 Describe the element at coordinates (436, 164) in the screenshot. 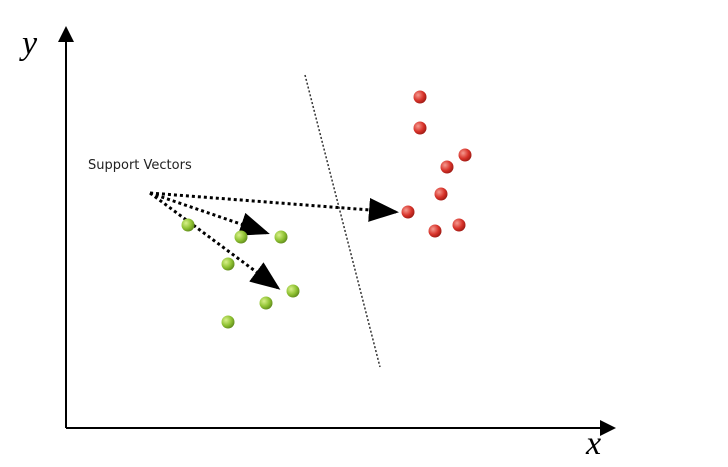

I see `red-points` at that location.